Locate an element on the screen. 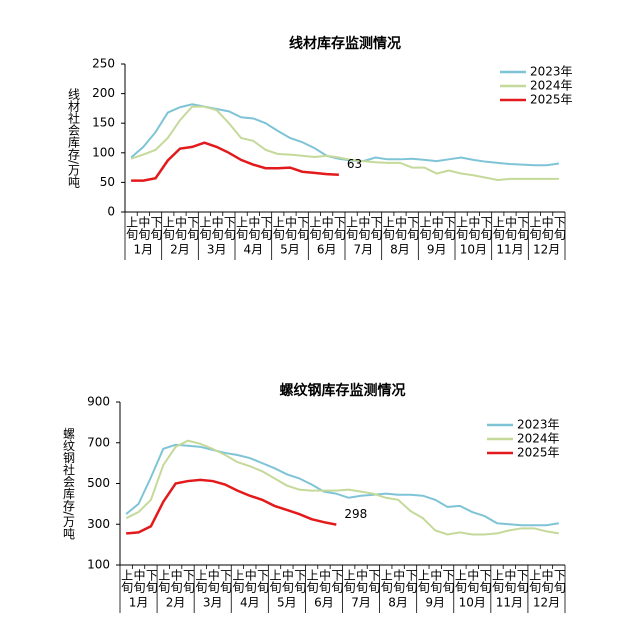 Image resolution: width=631 pixels, height=642 pixels. y-tick-label: 50 is located at coordinates (107, 182).